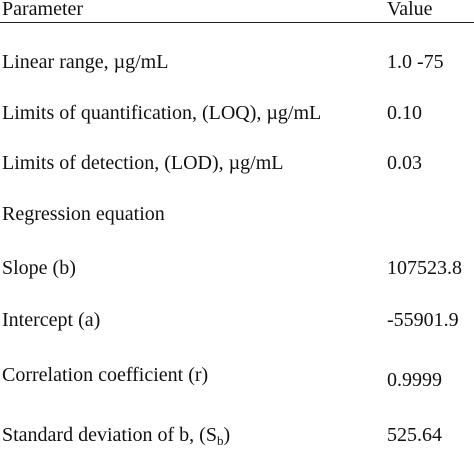 This screenshot has height=450, width=474. What do you see at coordinates (162, 113) in the screenshot?
I see `row-loq-parameter: Limits of quantification, (LOQ), µg/mL` at bounding box center [162, 113].